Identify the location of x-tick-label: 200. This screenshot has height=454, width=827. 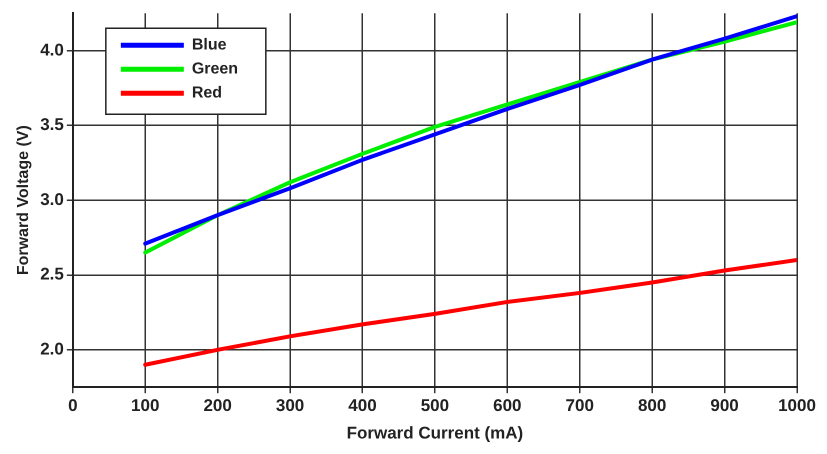
(217, 406).